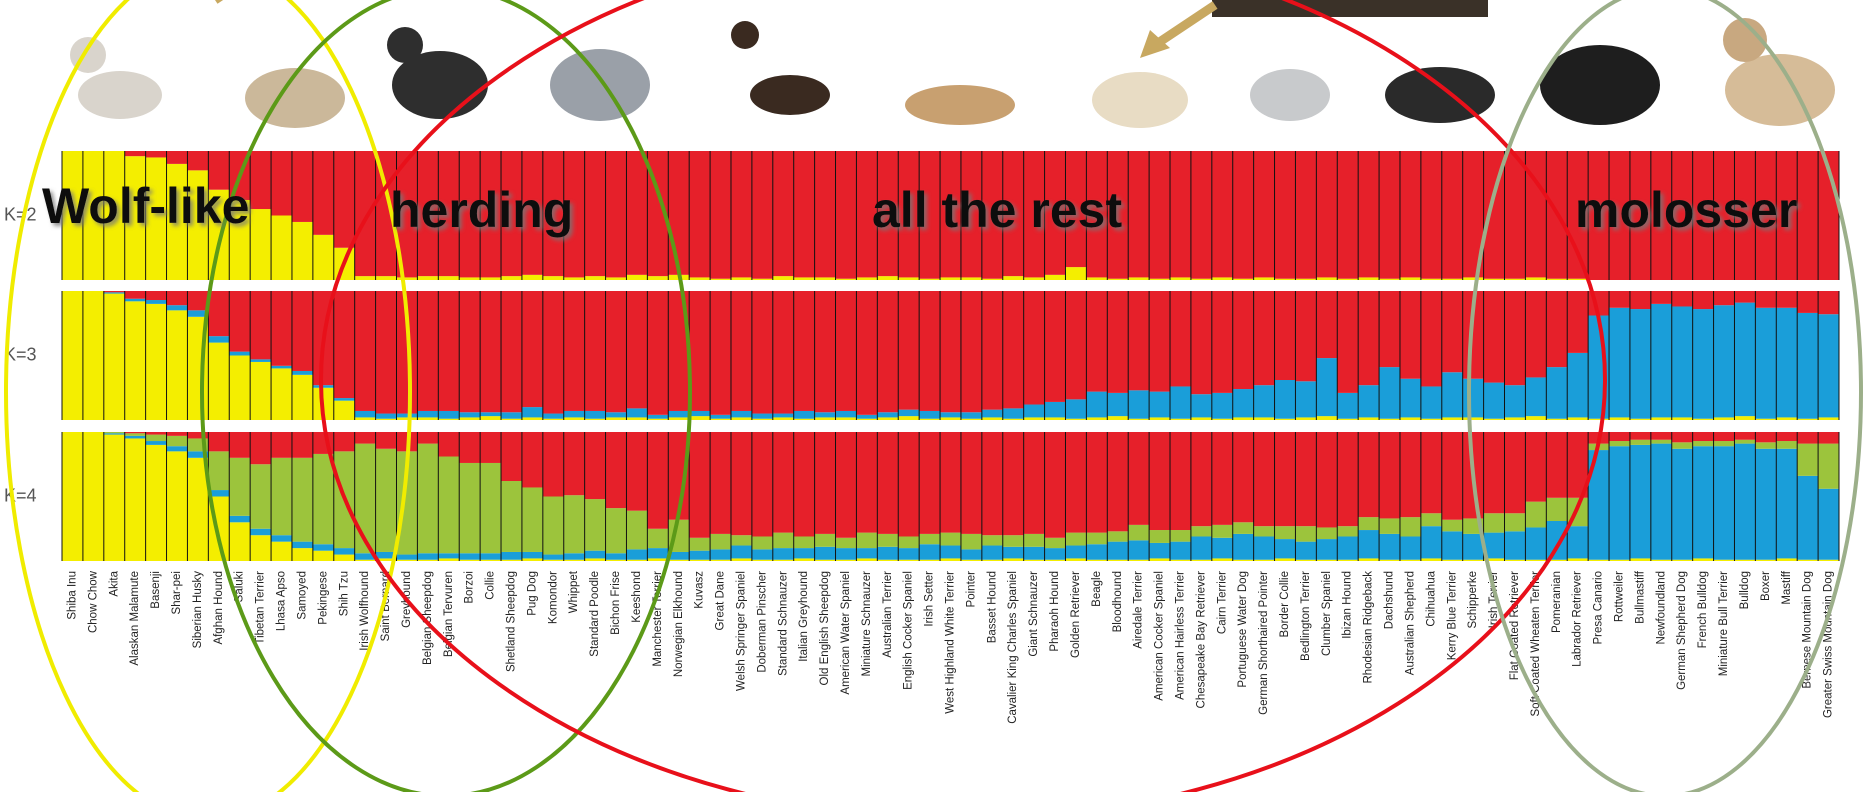  I want to click on x-tick-label: Bullmastiff, so click(1640, 597).